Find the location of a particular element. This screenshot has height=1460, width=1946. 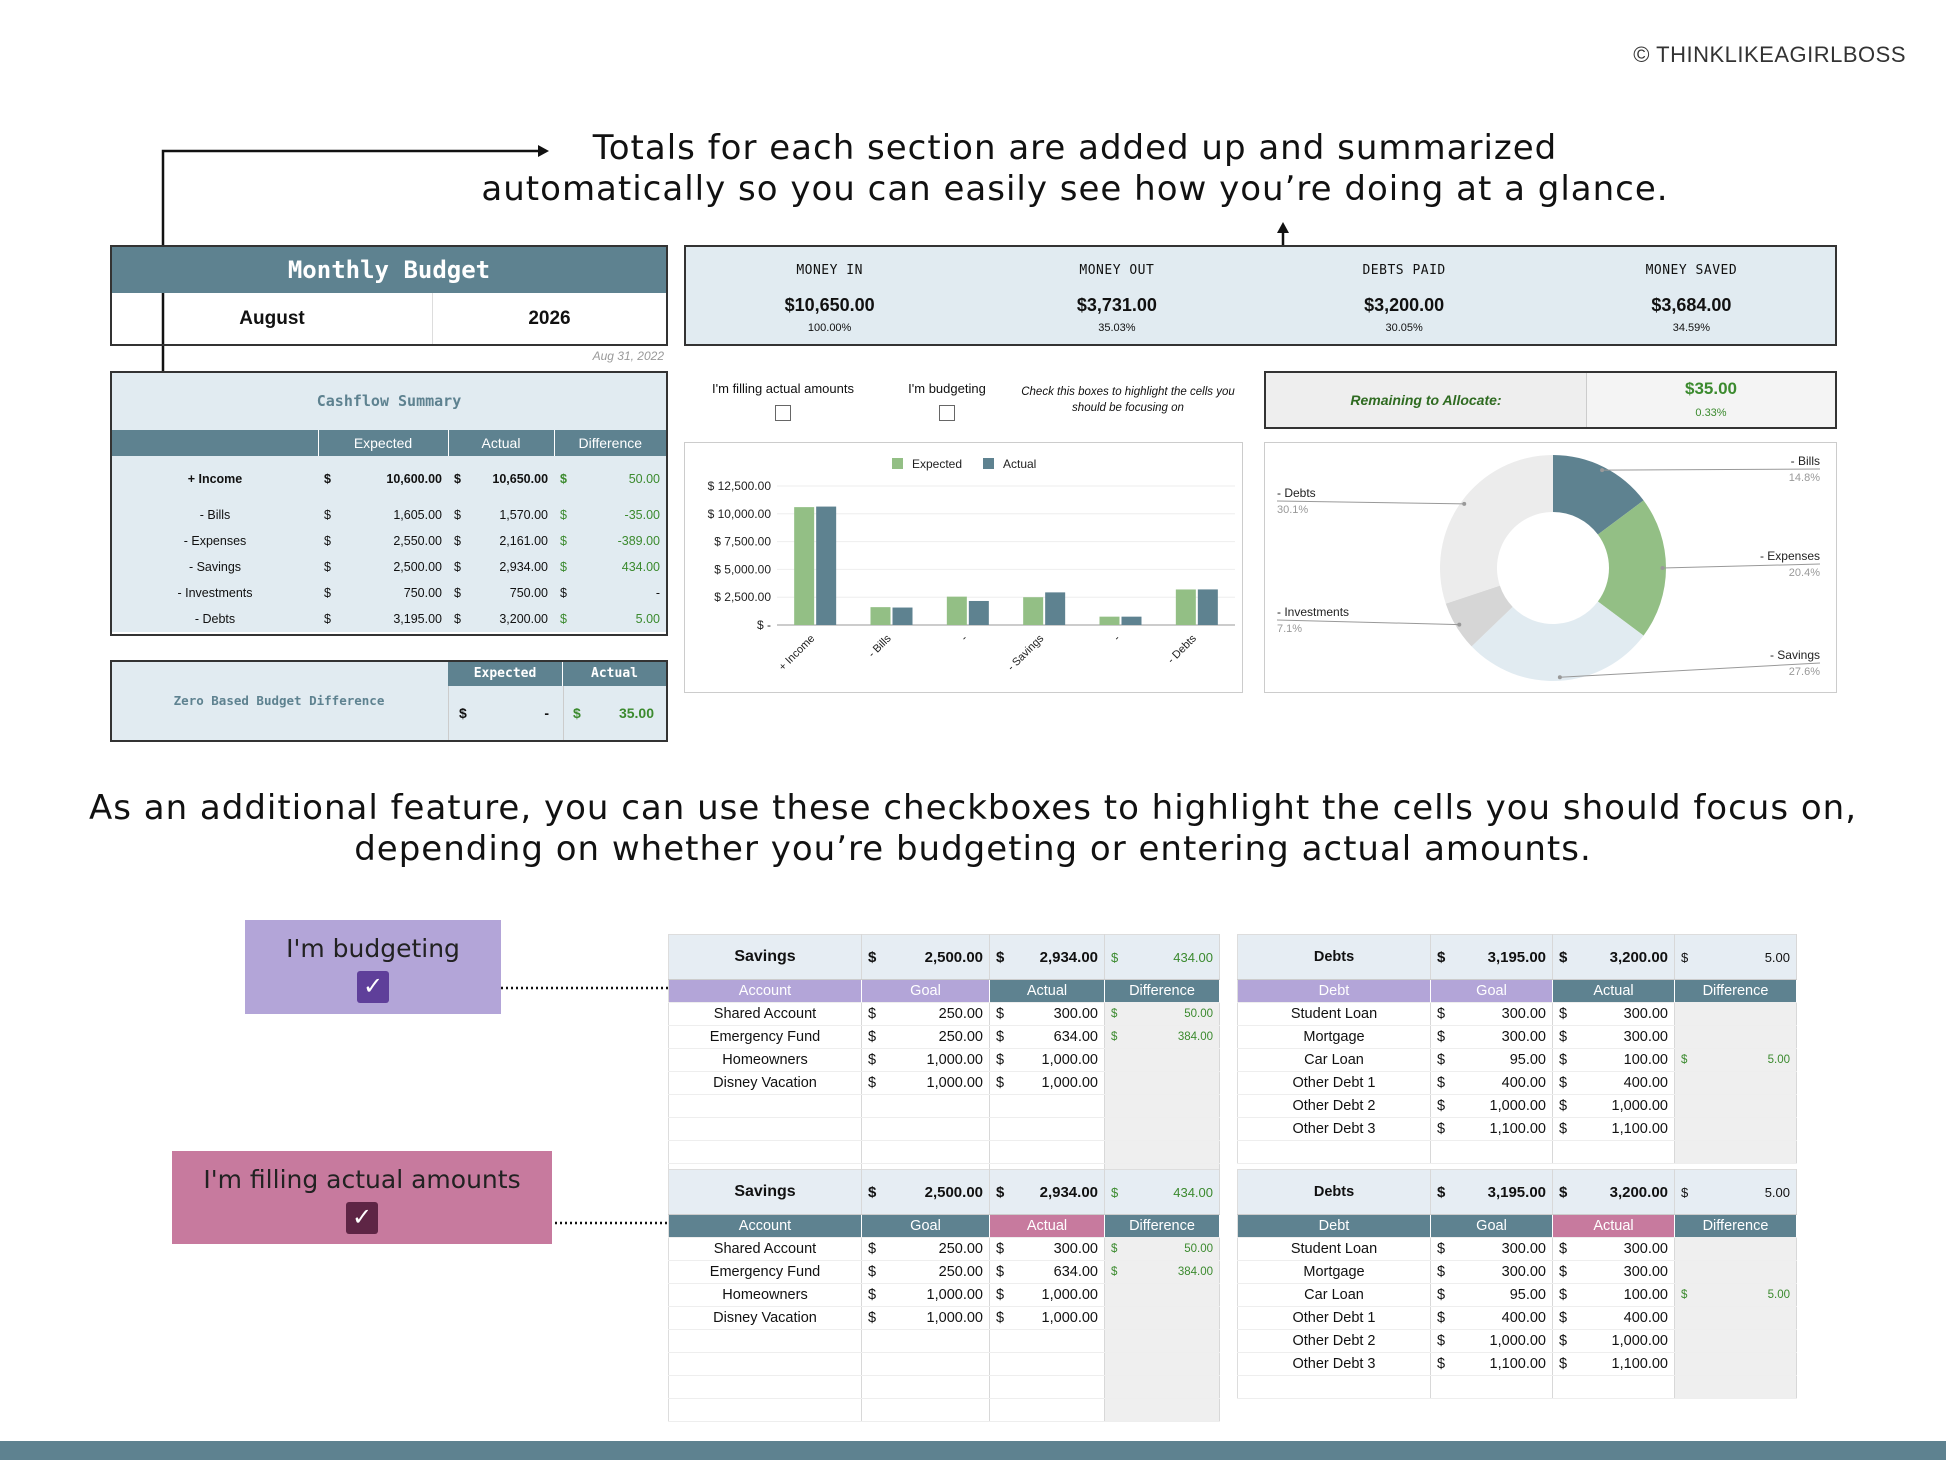

cashflow-row: - Savings $ 2,500.00 $ 2,934.00 $ 434.00 is located at coordinates (389, 567).